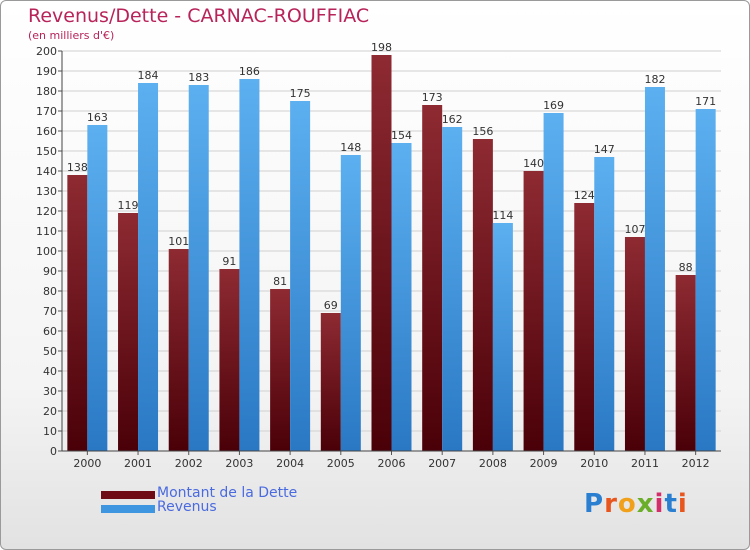  Describe the element at coordinates (381, 253) in the screenshot. I see `bar-debt-2006` at that location.